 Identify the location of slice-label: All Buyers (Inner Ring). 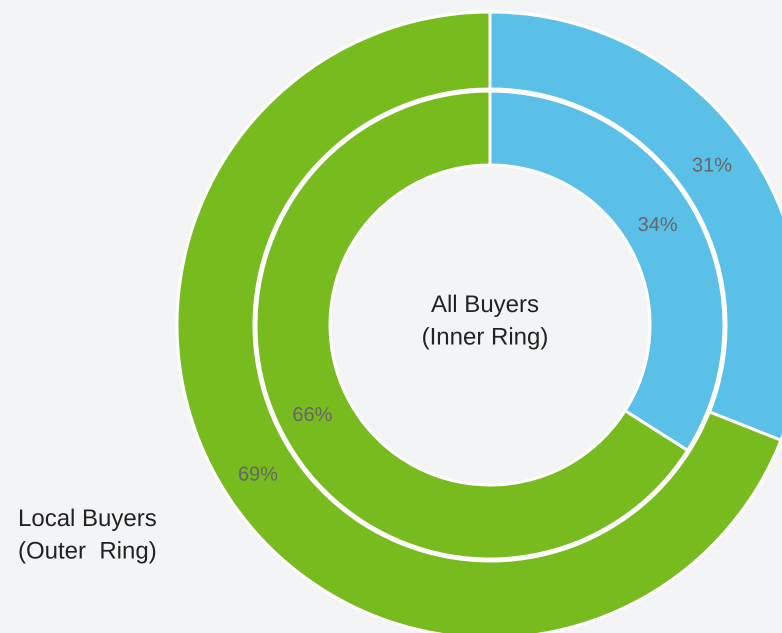
(485, 320).